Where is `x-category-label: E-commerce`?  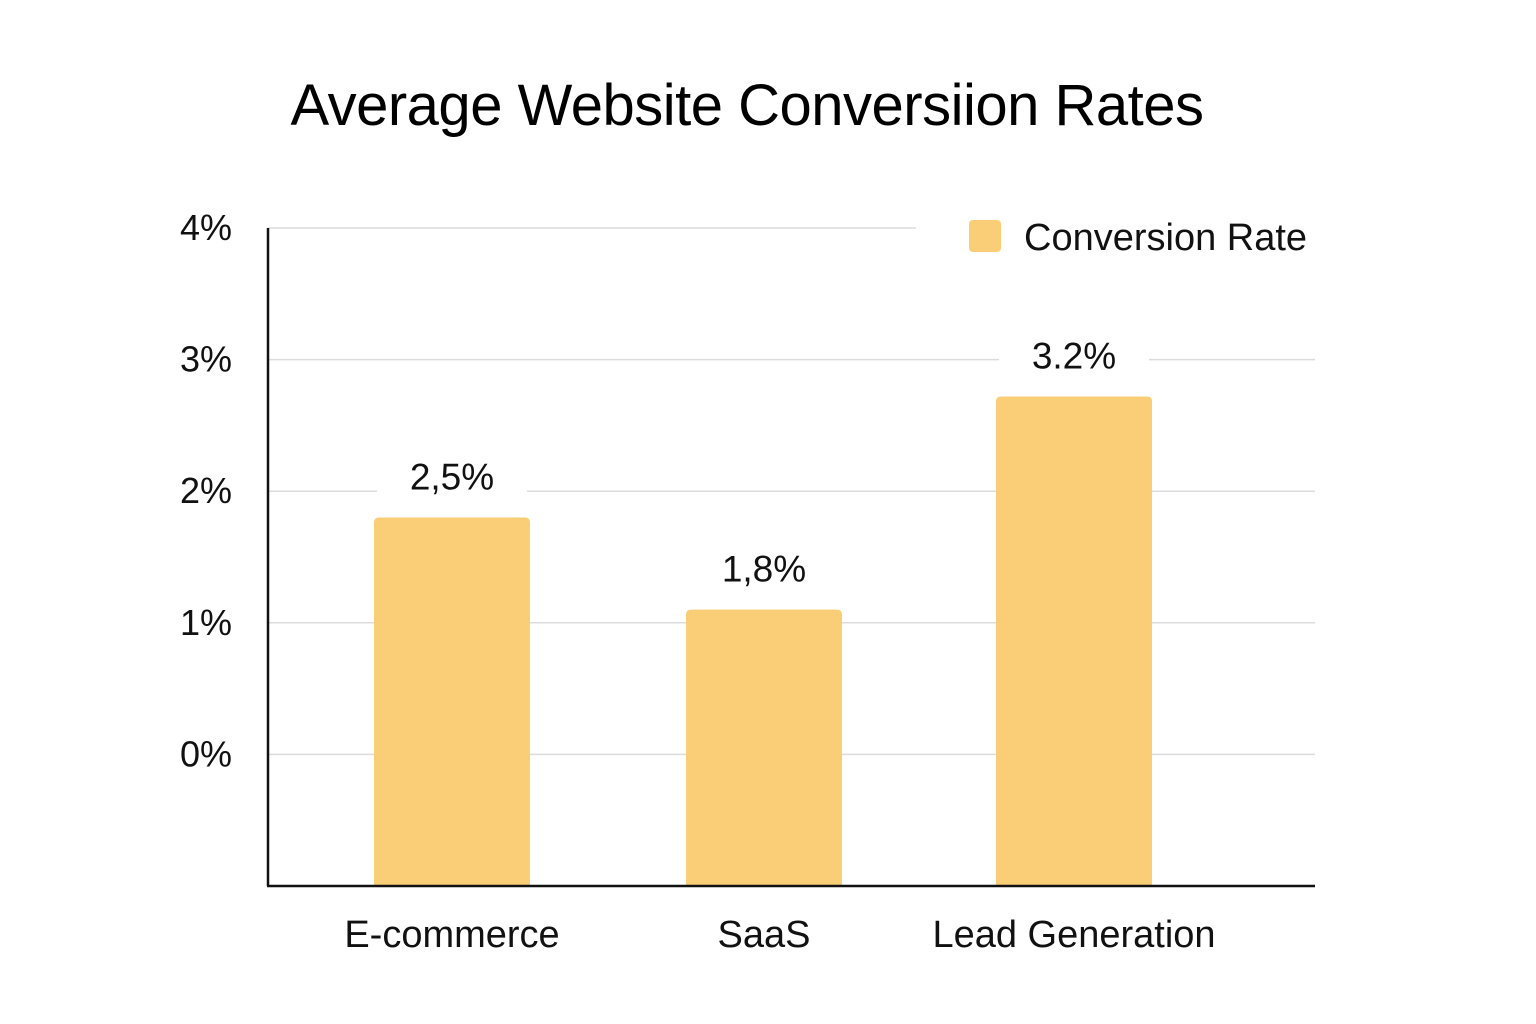
x-category-label: E-commerce is located at coordinates (451, 935).